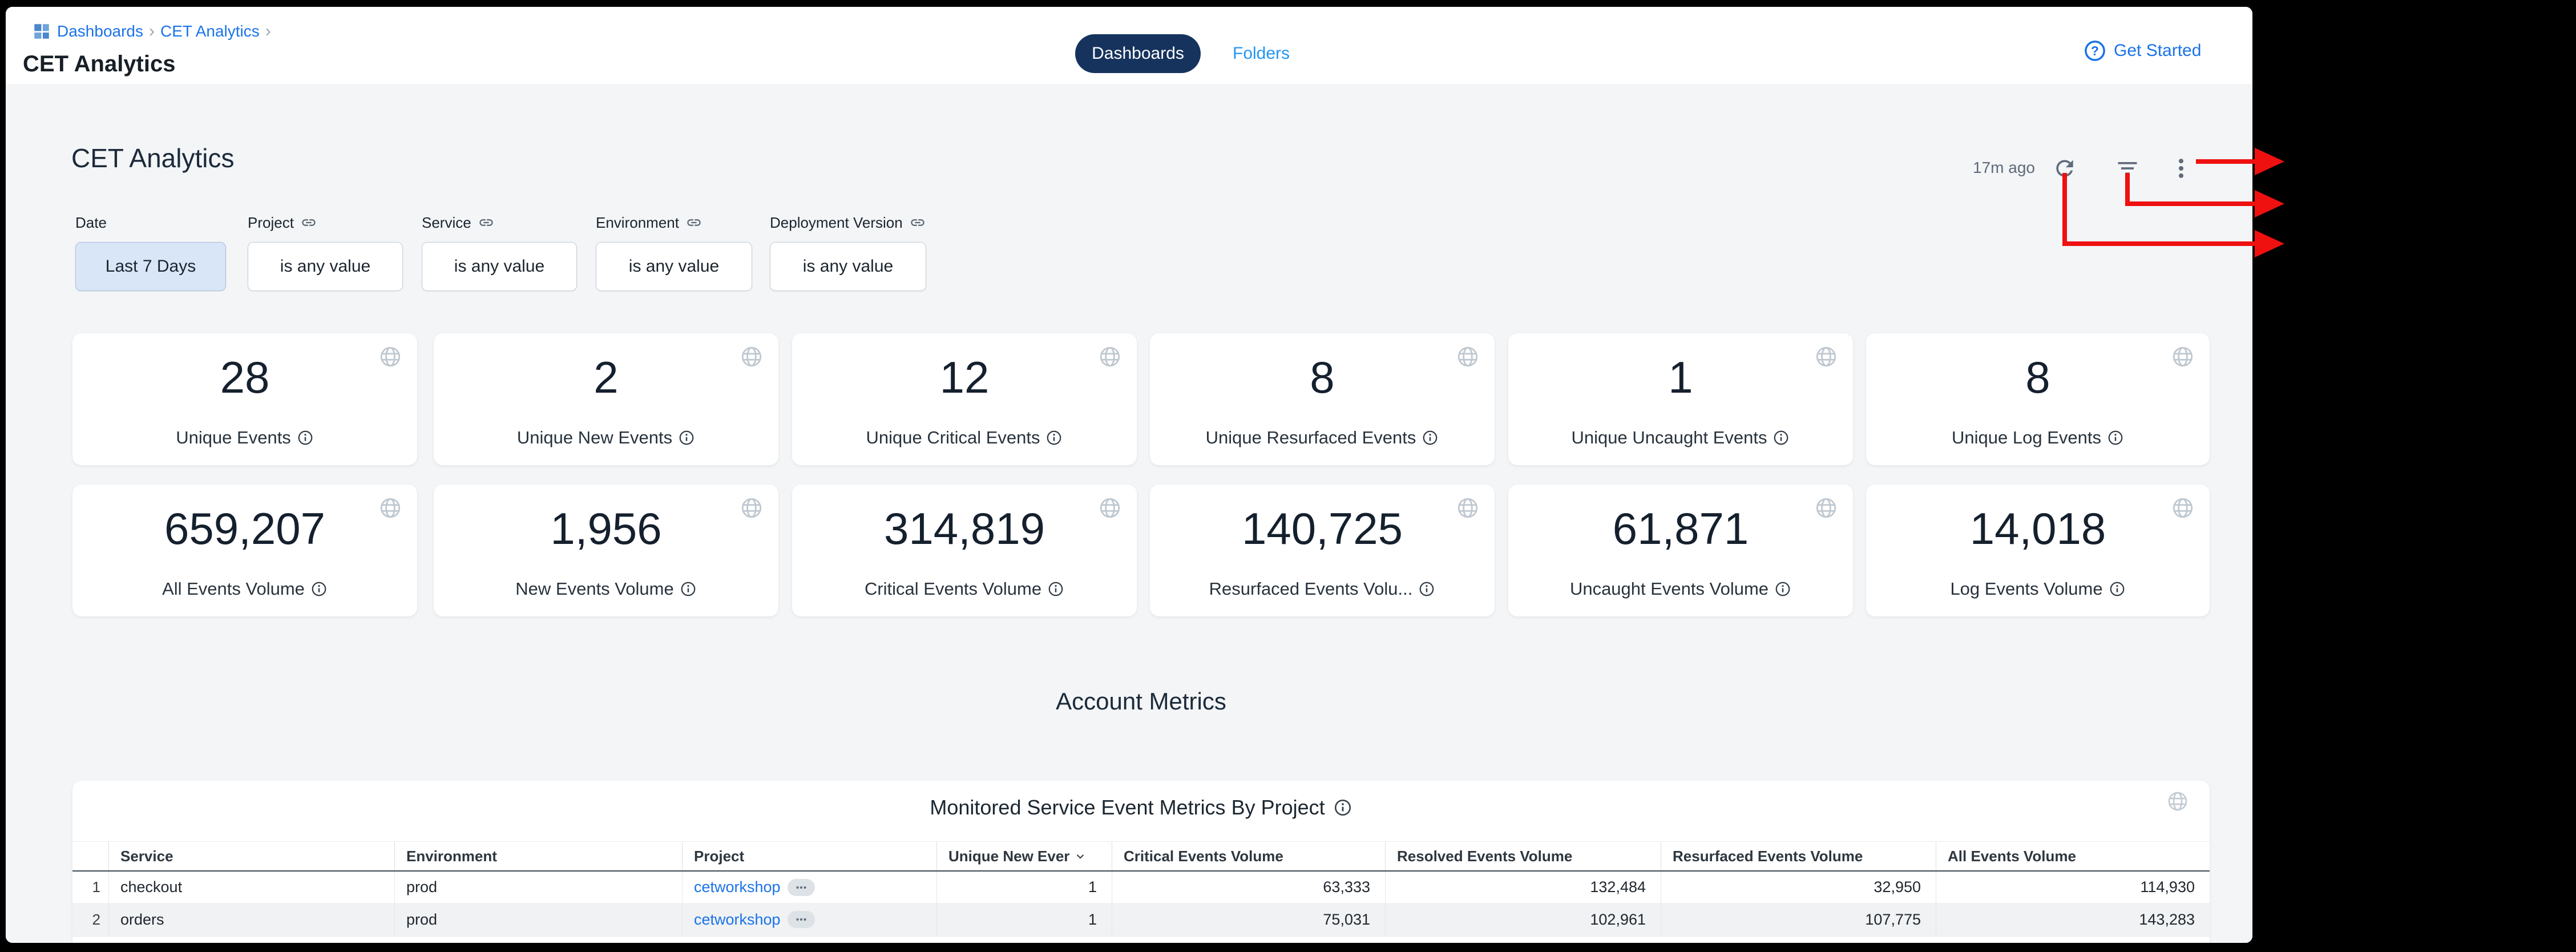 This screenshot has height=952, width=2576. I want to click on kpi-value: 8, so click(2037, 377).